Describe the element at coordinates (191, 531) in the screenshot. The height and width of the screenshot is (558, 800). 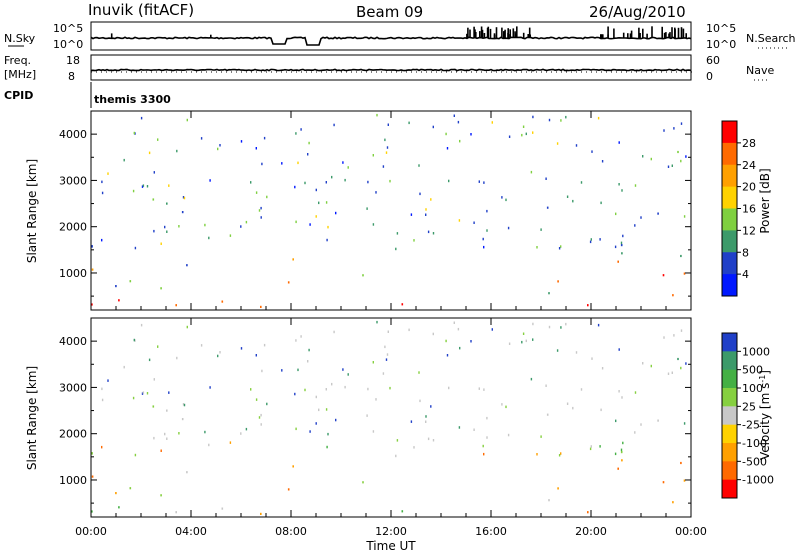
I see `x-tick-label: 04:00` at that location.